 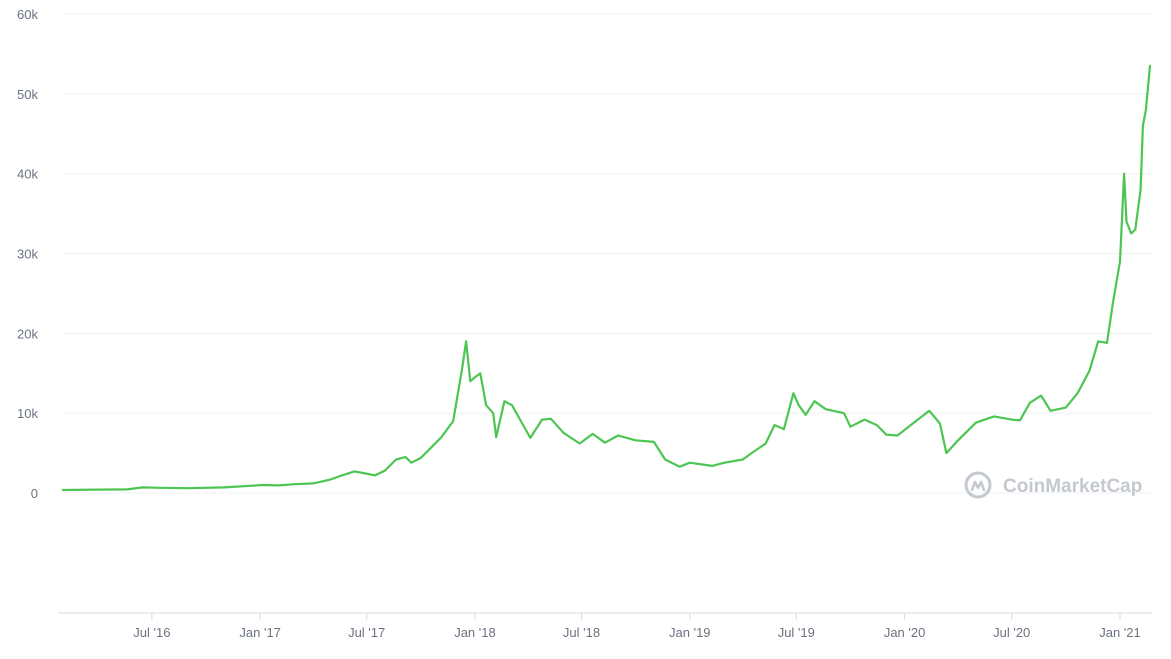 What do you see at coordinates (1072, 486) in the screenshot?
I see `watermark-text: CoinMarketCap` at bounding box center [1072, 486].